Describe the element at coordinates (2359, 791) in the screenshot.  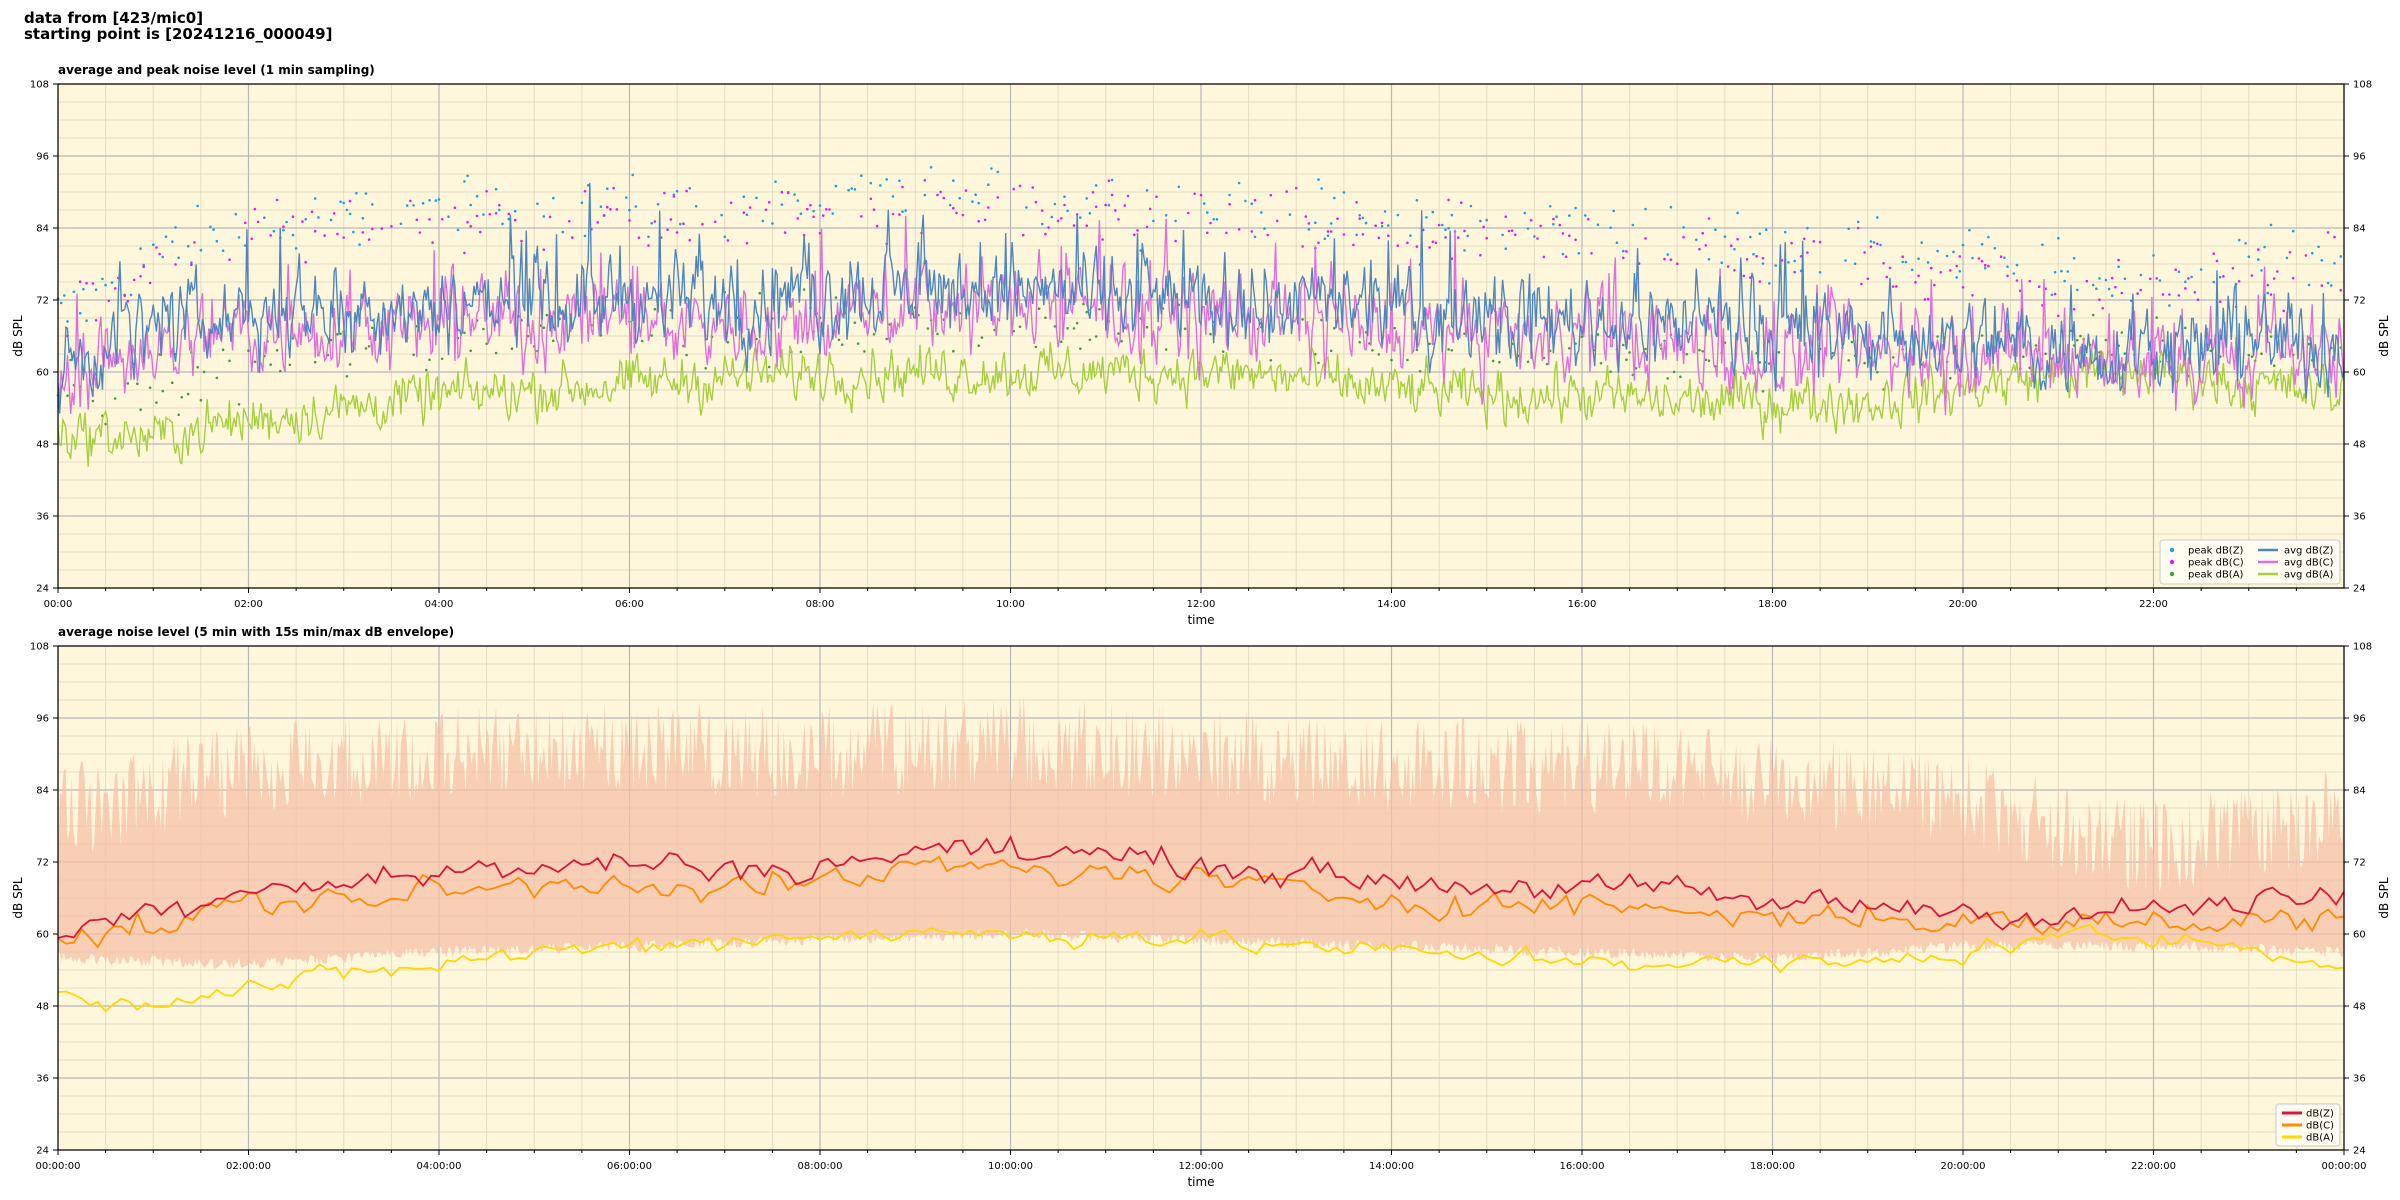
I see `y-tick-label-right: 84` at that location.